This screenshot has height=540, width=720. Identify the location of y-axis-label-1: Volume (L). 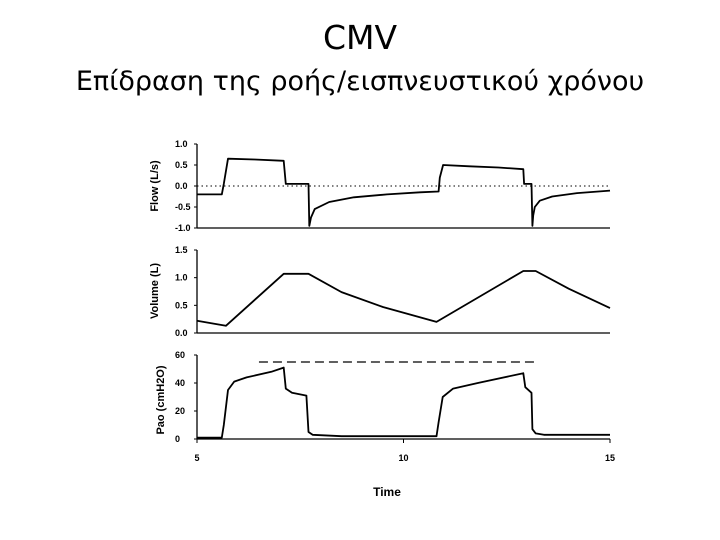
(155, 291).